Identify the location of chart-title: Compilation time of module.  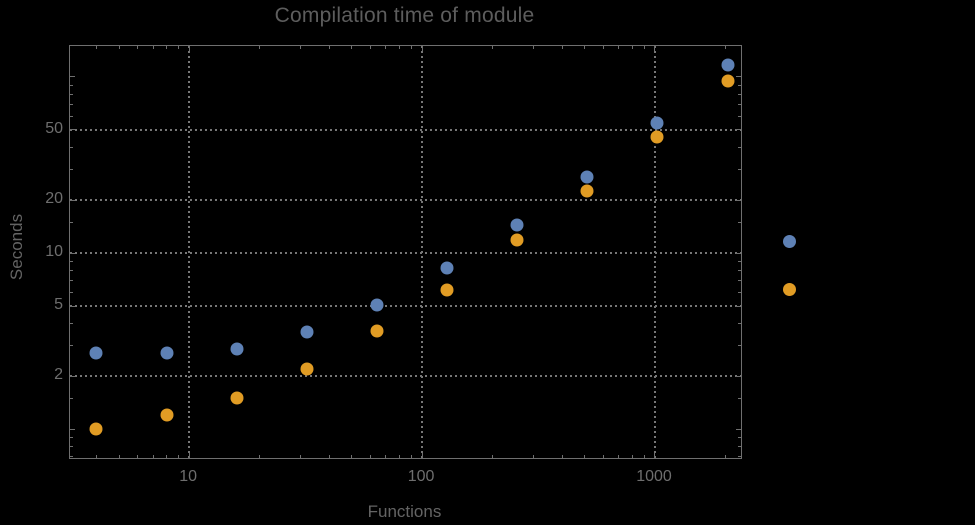
(404, 15).